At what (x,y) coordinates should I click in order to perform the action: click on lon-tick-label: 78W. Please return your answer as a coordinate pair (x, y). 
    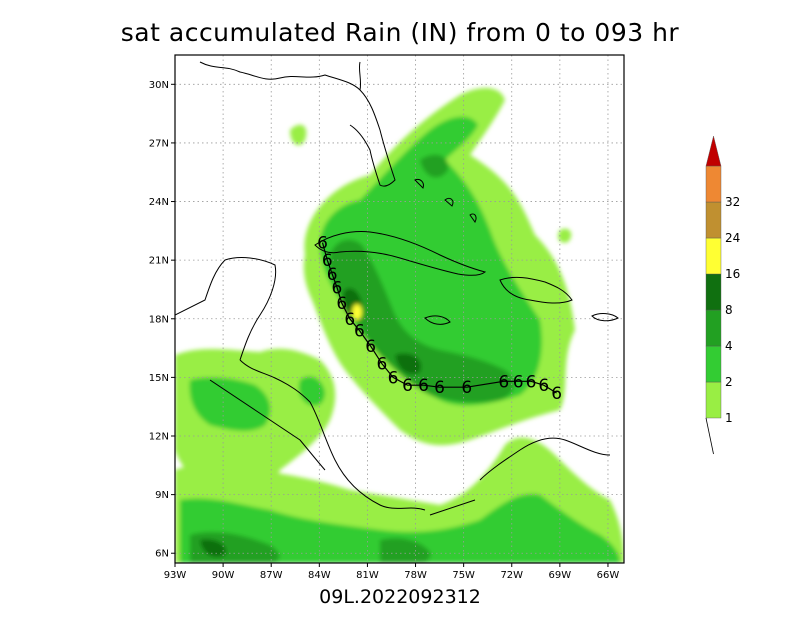
    Looking at the image, I should click on (415, 575).